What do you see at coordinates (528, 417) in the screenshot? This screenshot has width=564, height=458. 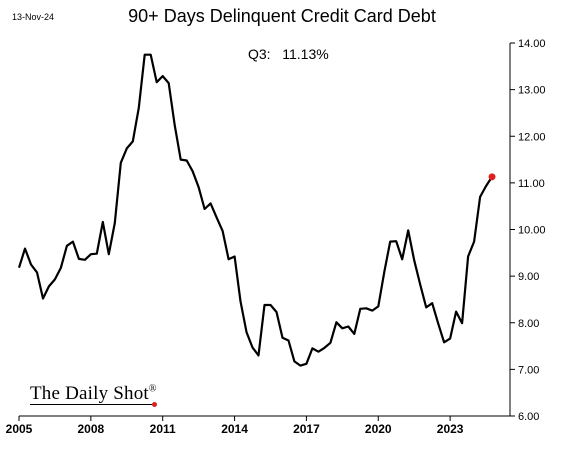 I see `y-tick-label: 6.00` at bounding box center [528, 417].